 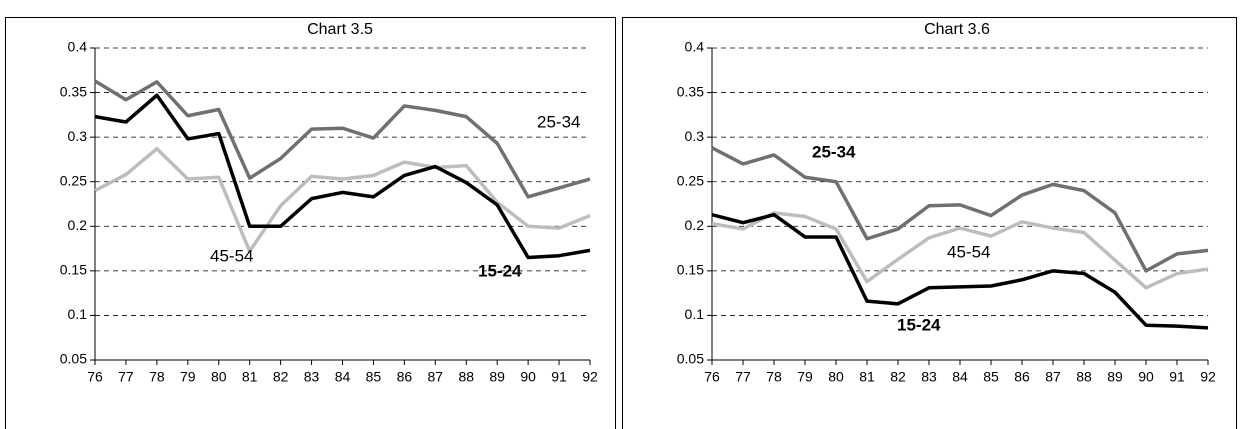 I want to click on chart-title: Chart 3.5, so click(x=340, y=29).